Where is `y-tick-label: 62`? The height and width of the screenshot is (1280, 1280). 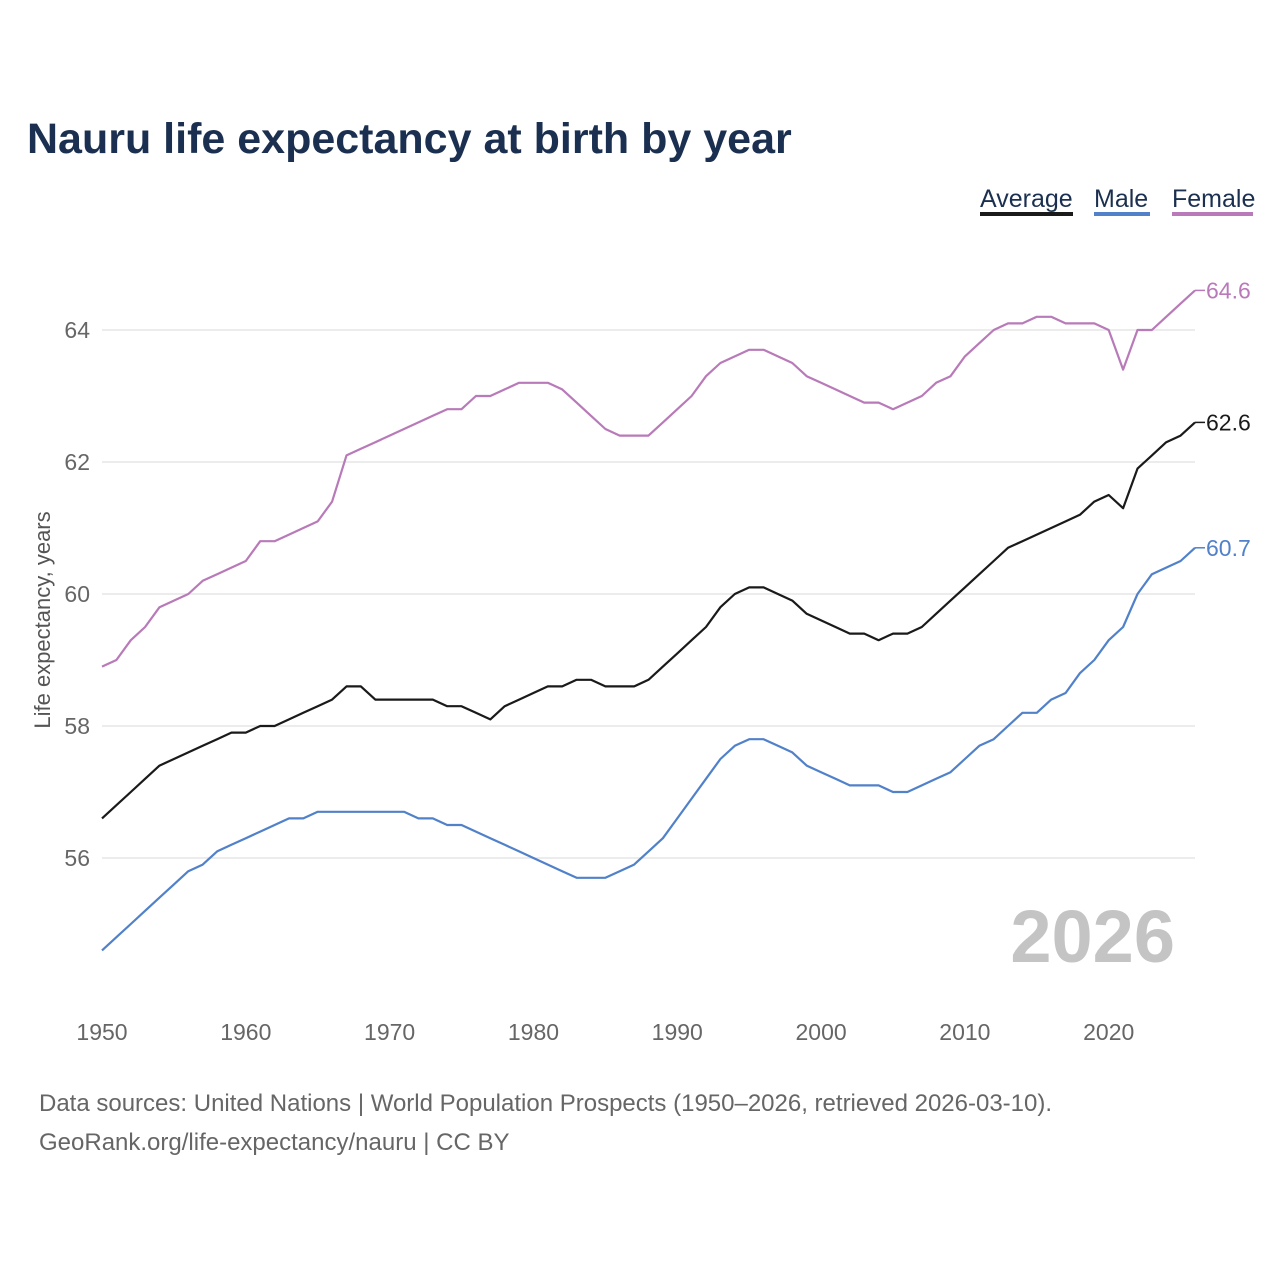
y-tick-label: 62 is located at coordinates (77, 462).